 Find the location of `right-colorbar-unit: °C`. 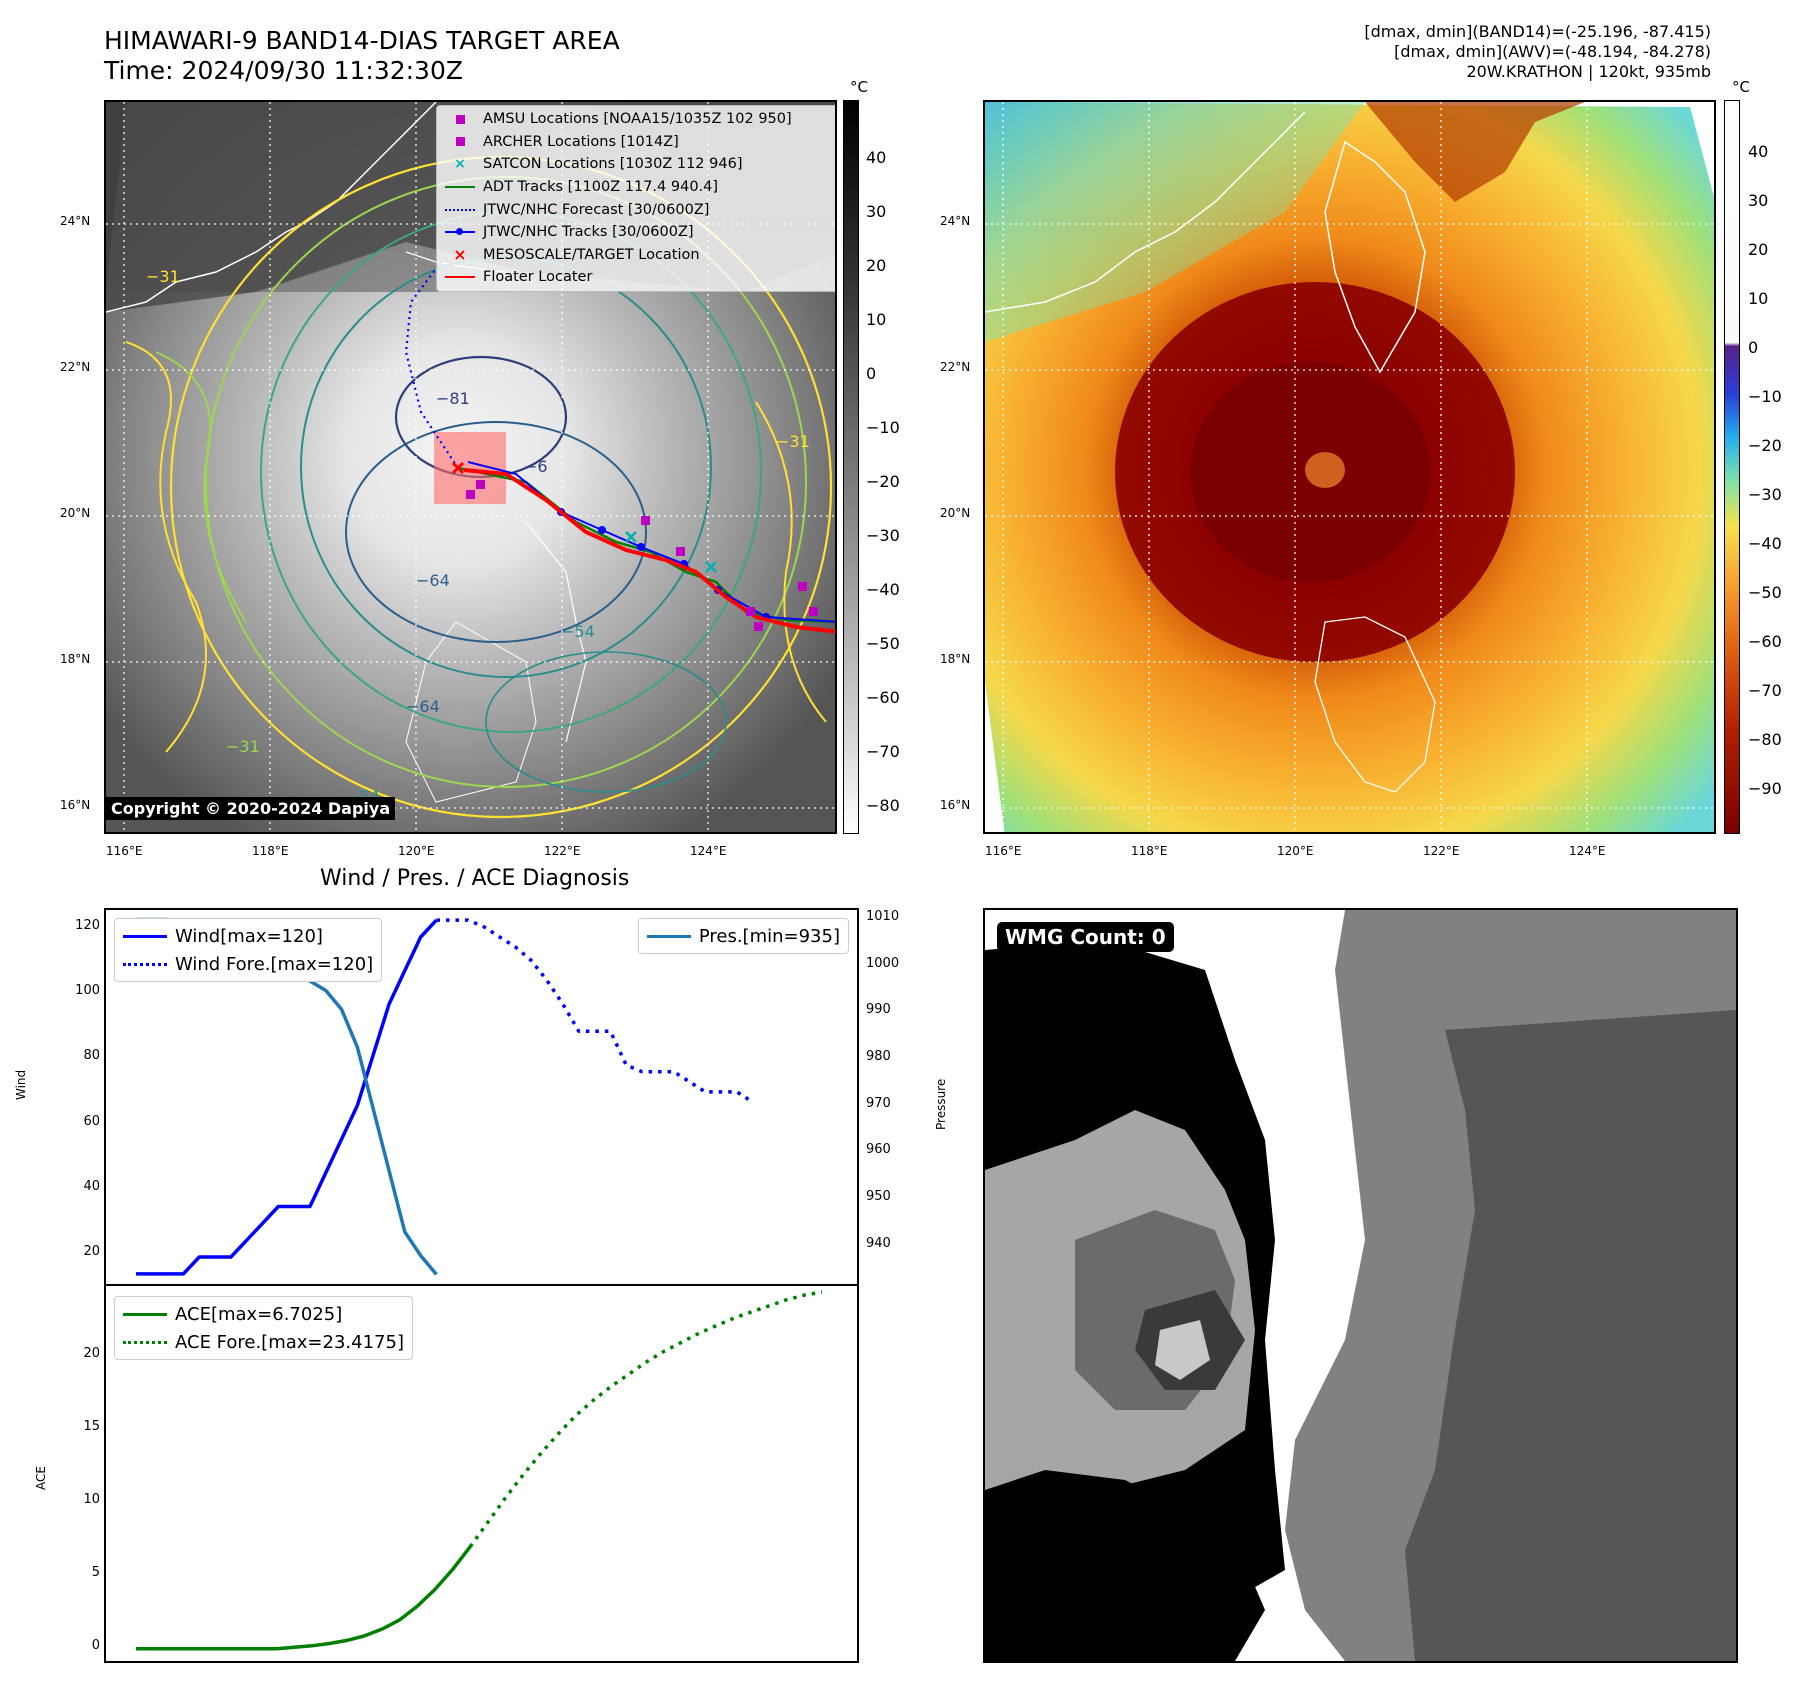

right-colorbar-unit: °C is located at coordinates (1741, 87).